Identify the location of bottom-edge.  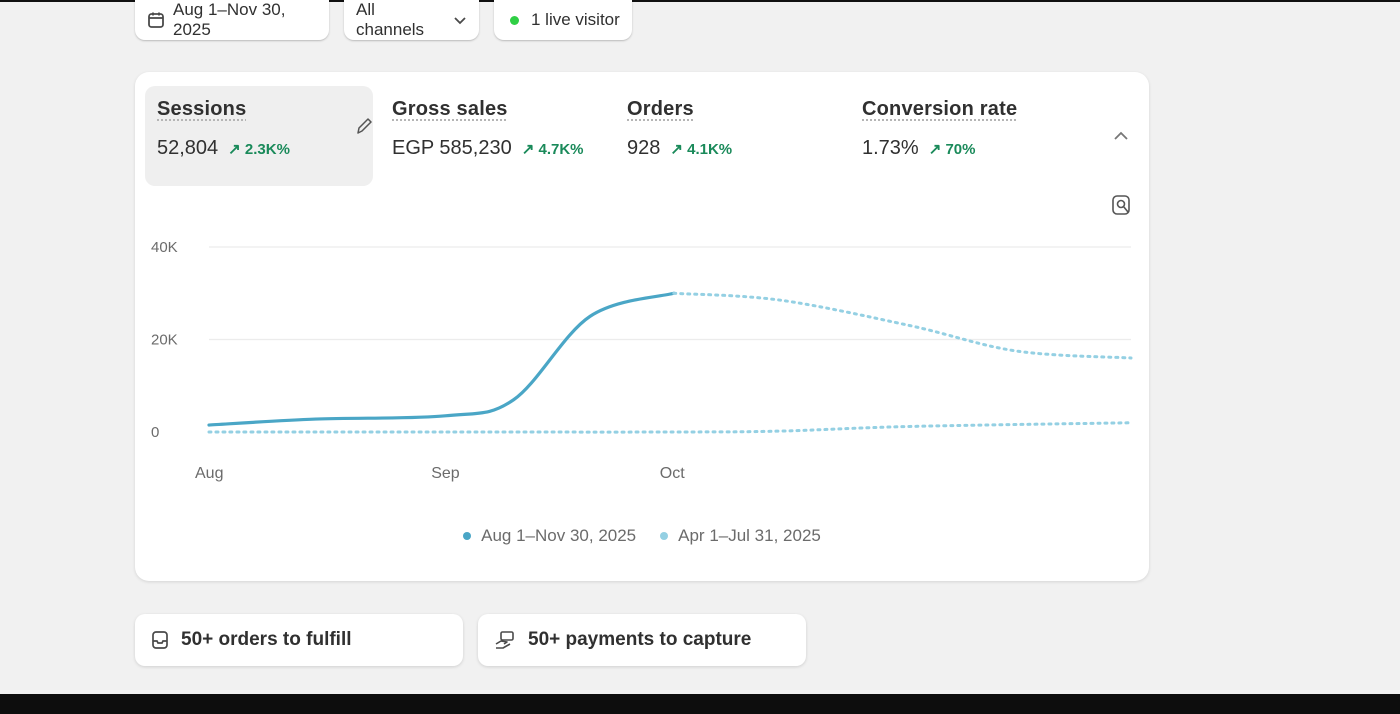
(700, 704).